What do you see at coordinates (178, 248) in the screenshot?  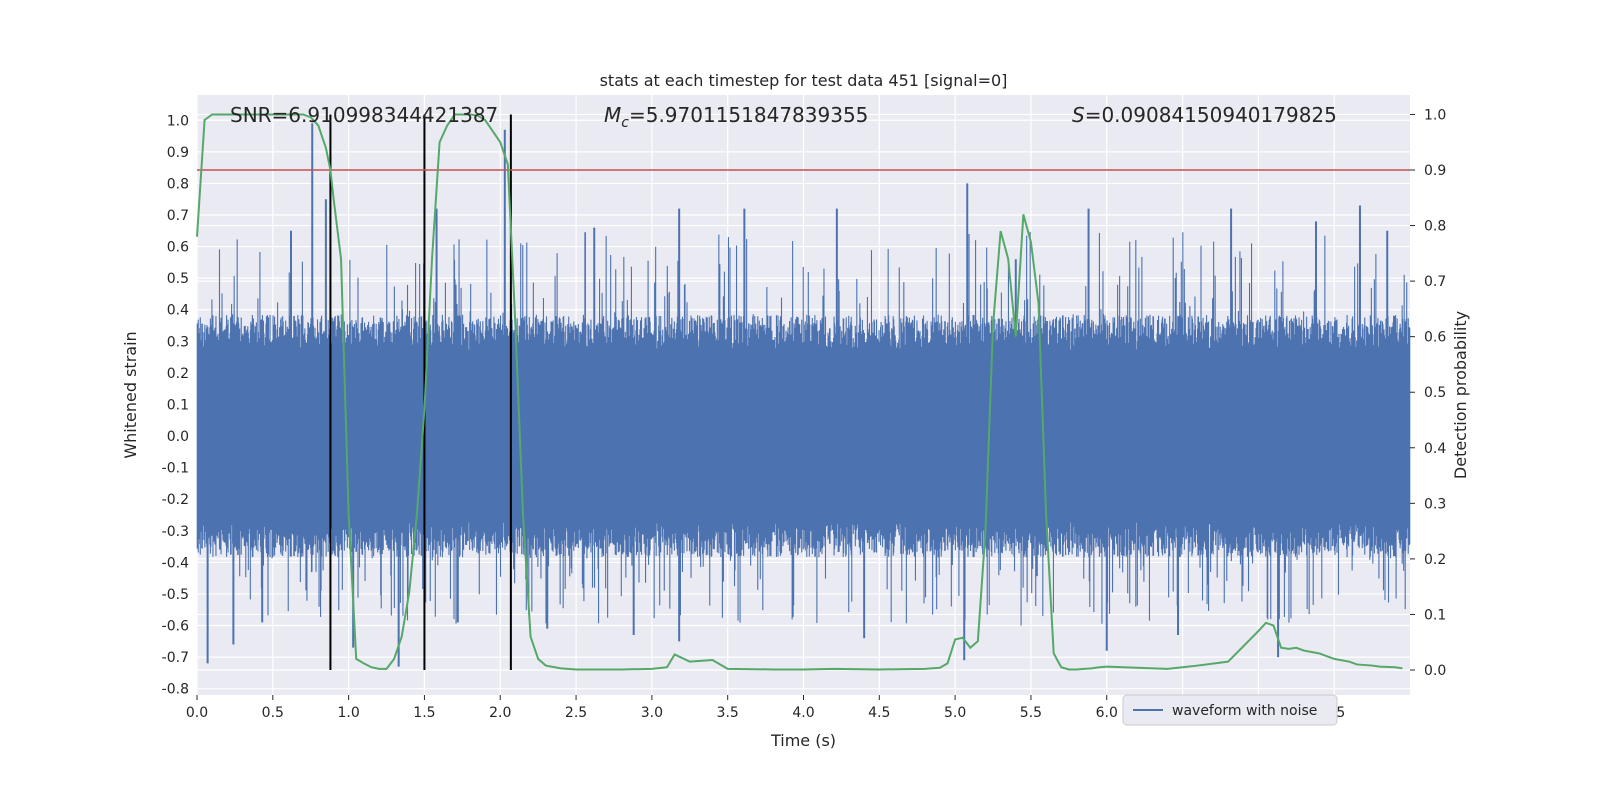 I see `y-tick-label: 0.6` at bounding box center [178, 248].